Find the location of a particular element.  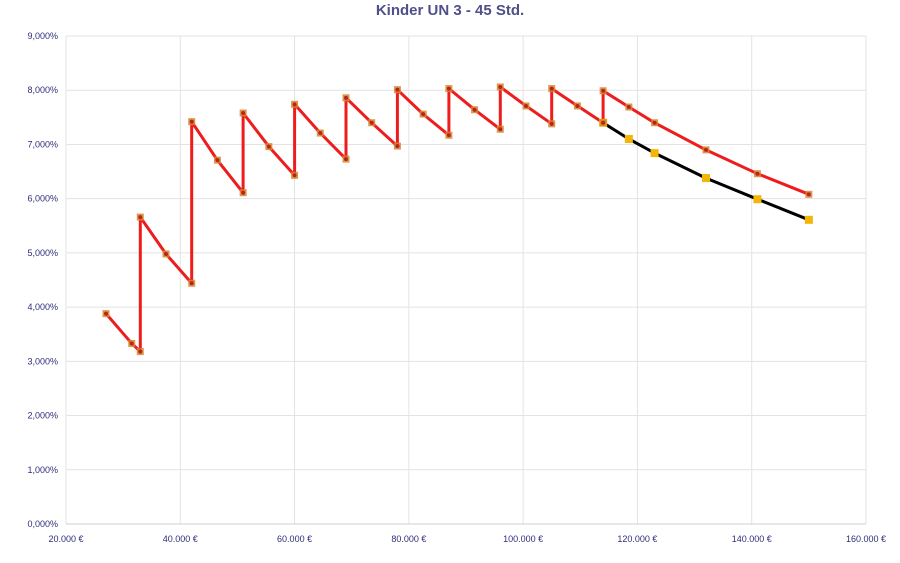

x-tick-label: 120.000 € is located at coordinates (637, 539).